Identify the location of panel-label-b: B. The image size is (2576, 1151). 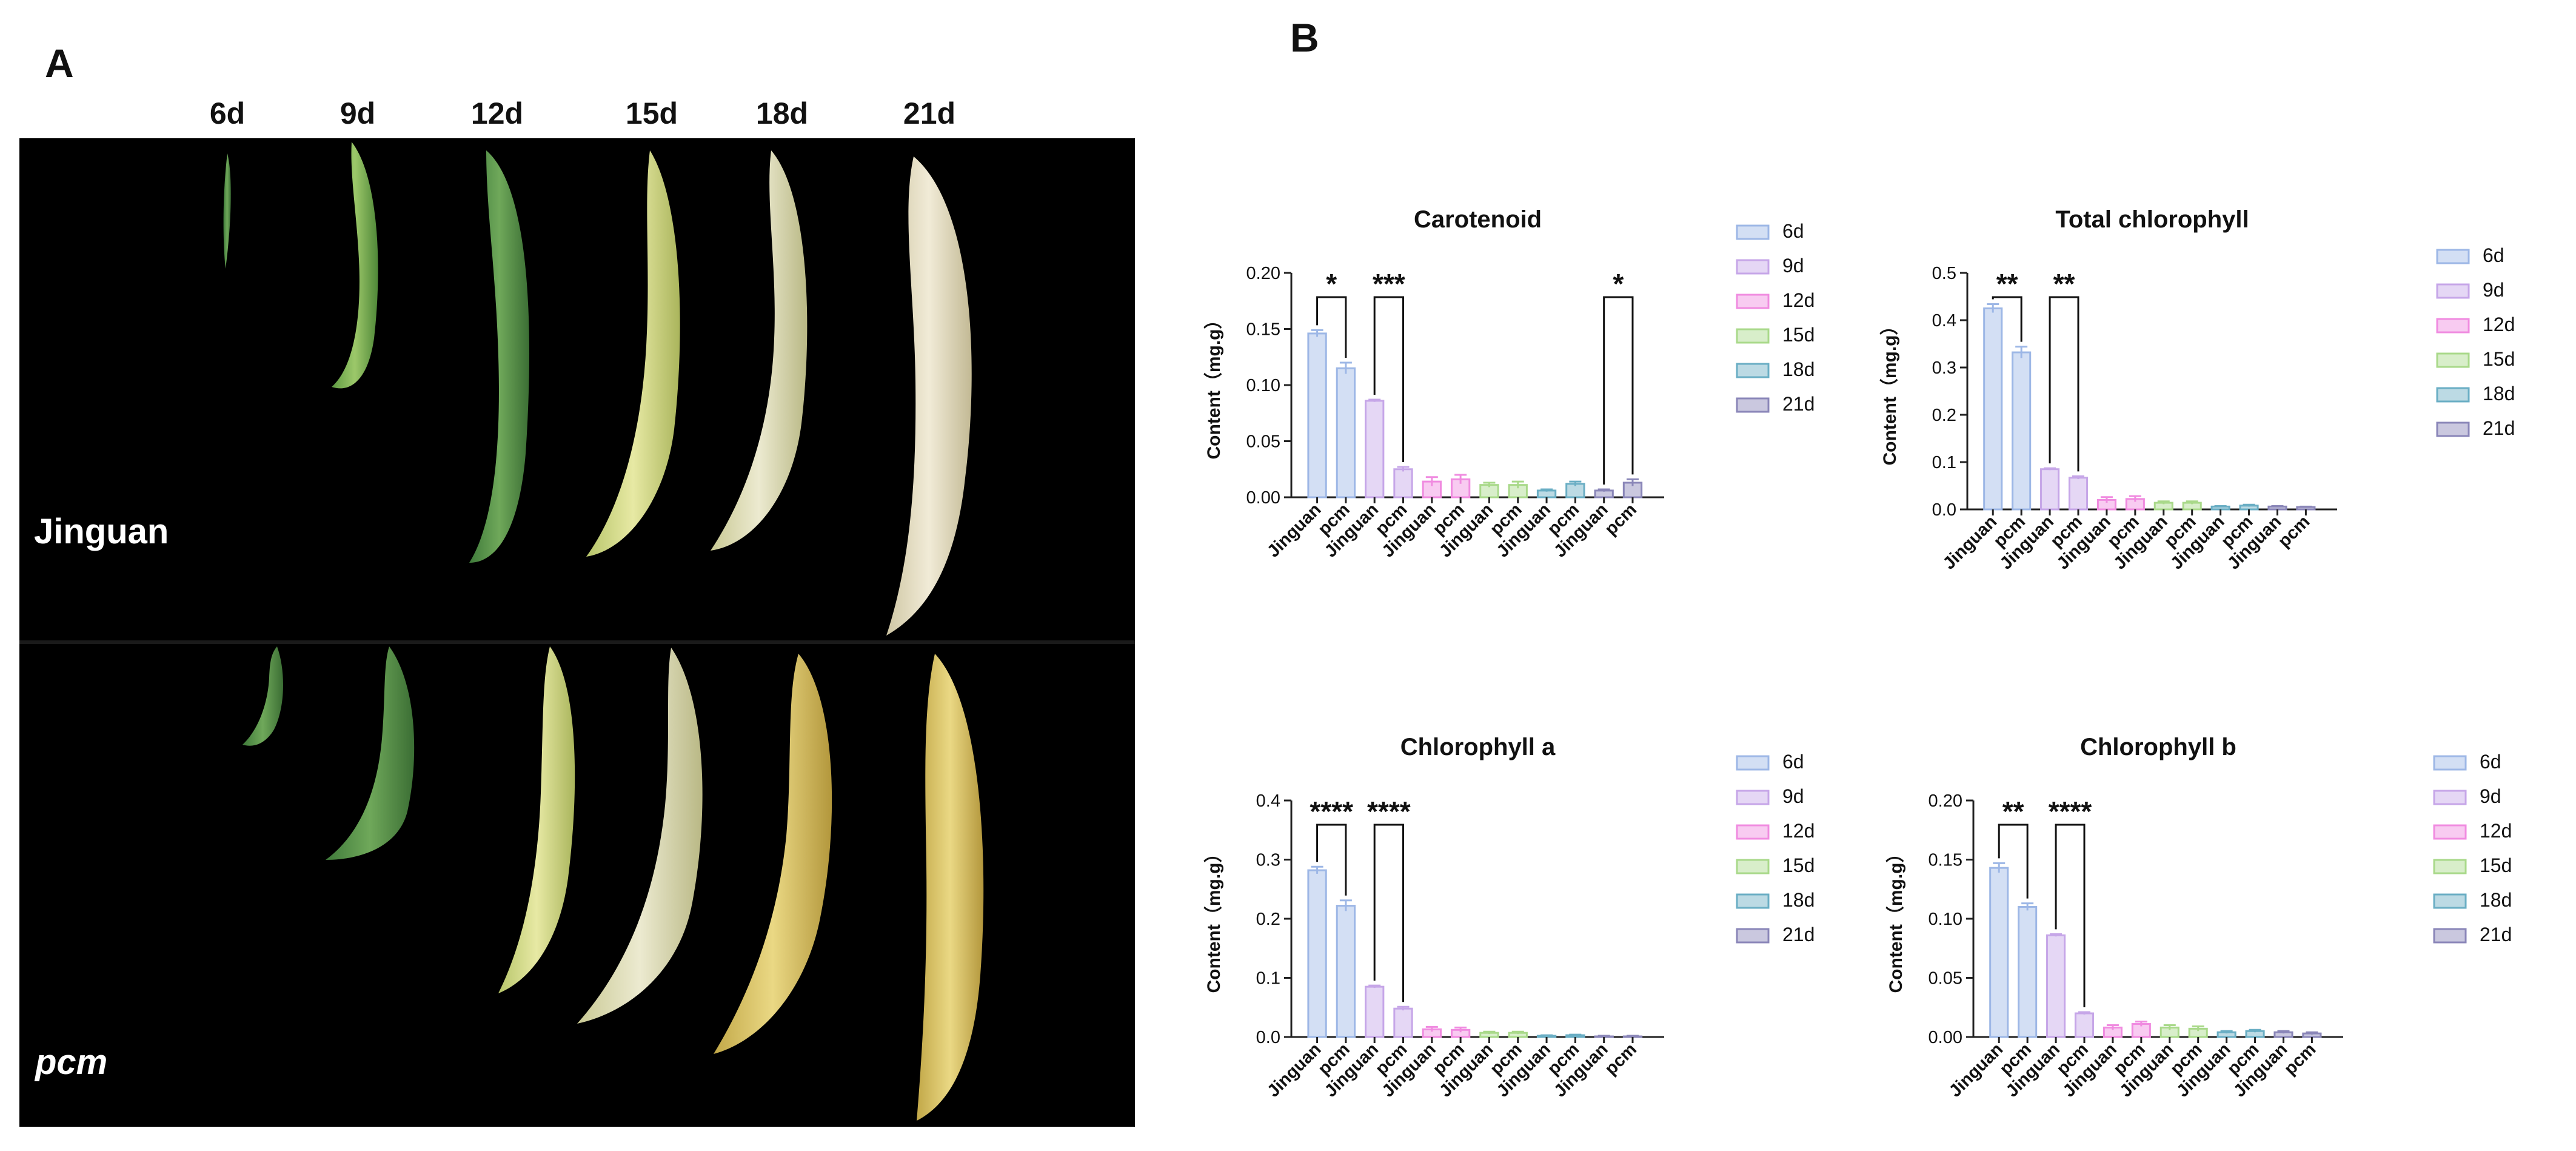
(1304, 37).